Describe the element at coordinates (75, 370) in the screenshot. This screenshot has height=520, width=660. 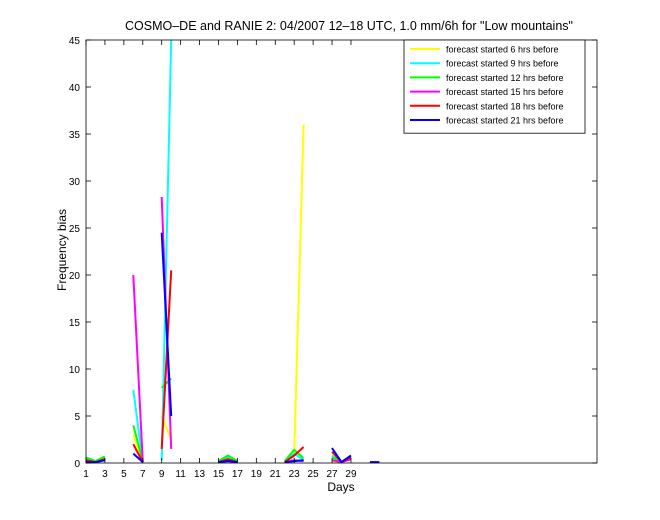
I see `y-tick-label: 10` at that location.